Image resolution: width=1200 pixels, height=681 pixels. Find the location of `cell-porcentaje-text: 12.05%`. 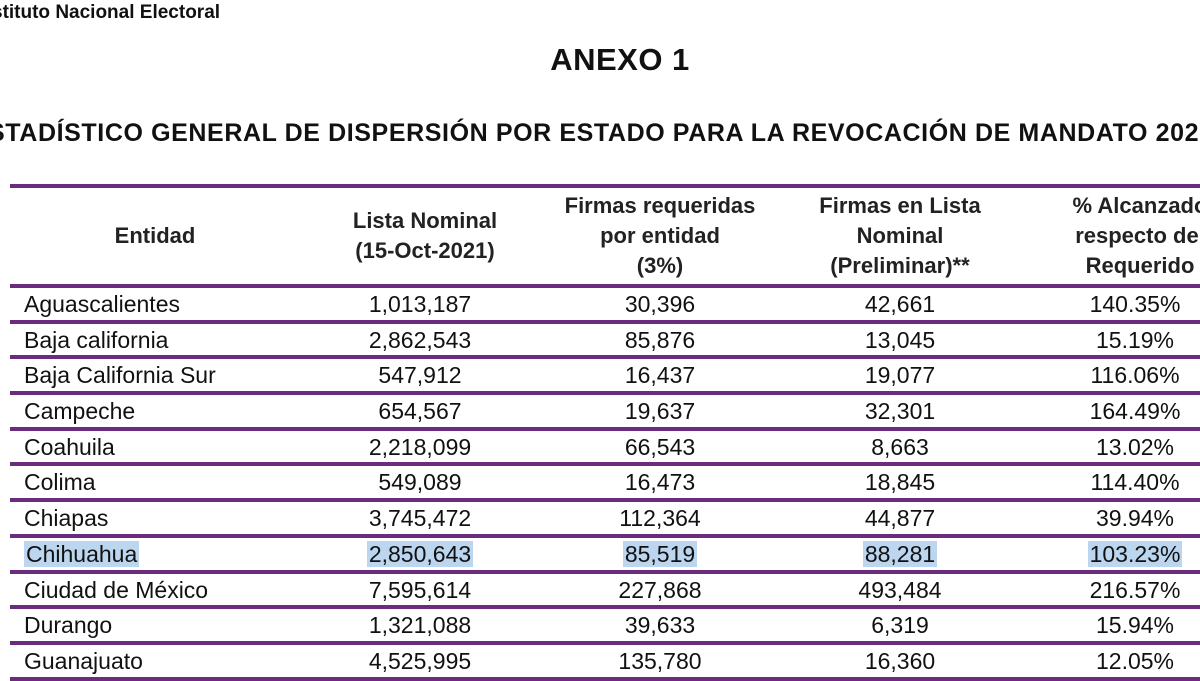

cell-porcentaje-text: 12.05% is located at coordinates (1134, 660).